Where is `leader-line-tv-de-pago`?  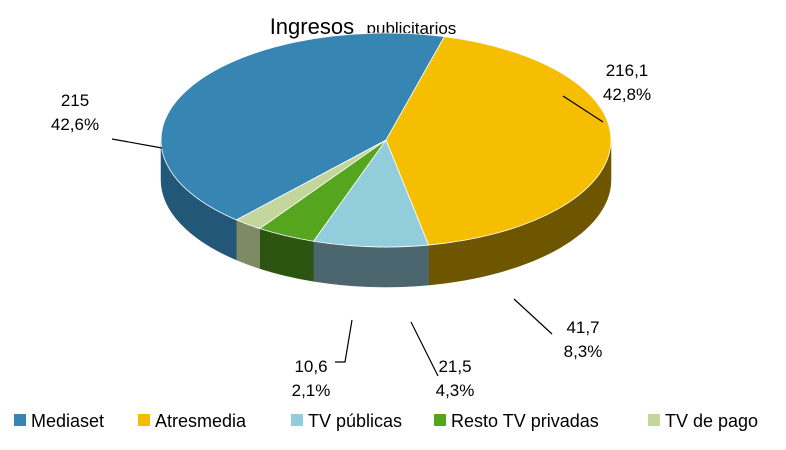
leader-line-tv-de-pago is located at coordinates (344, 341).